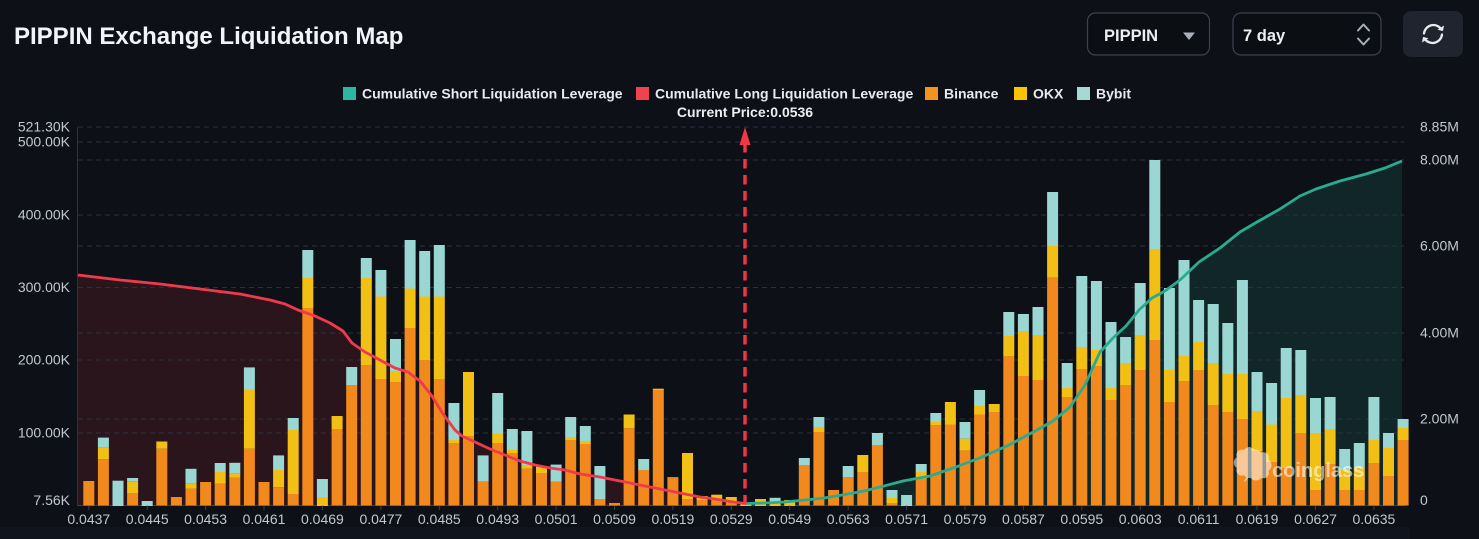 The height and width of the screenshot is (539, 1479). What do you see at coordinates (497, 519) in the screenshot?
I see `svg-text: 0.0493` at bounding box center [497, 519].